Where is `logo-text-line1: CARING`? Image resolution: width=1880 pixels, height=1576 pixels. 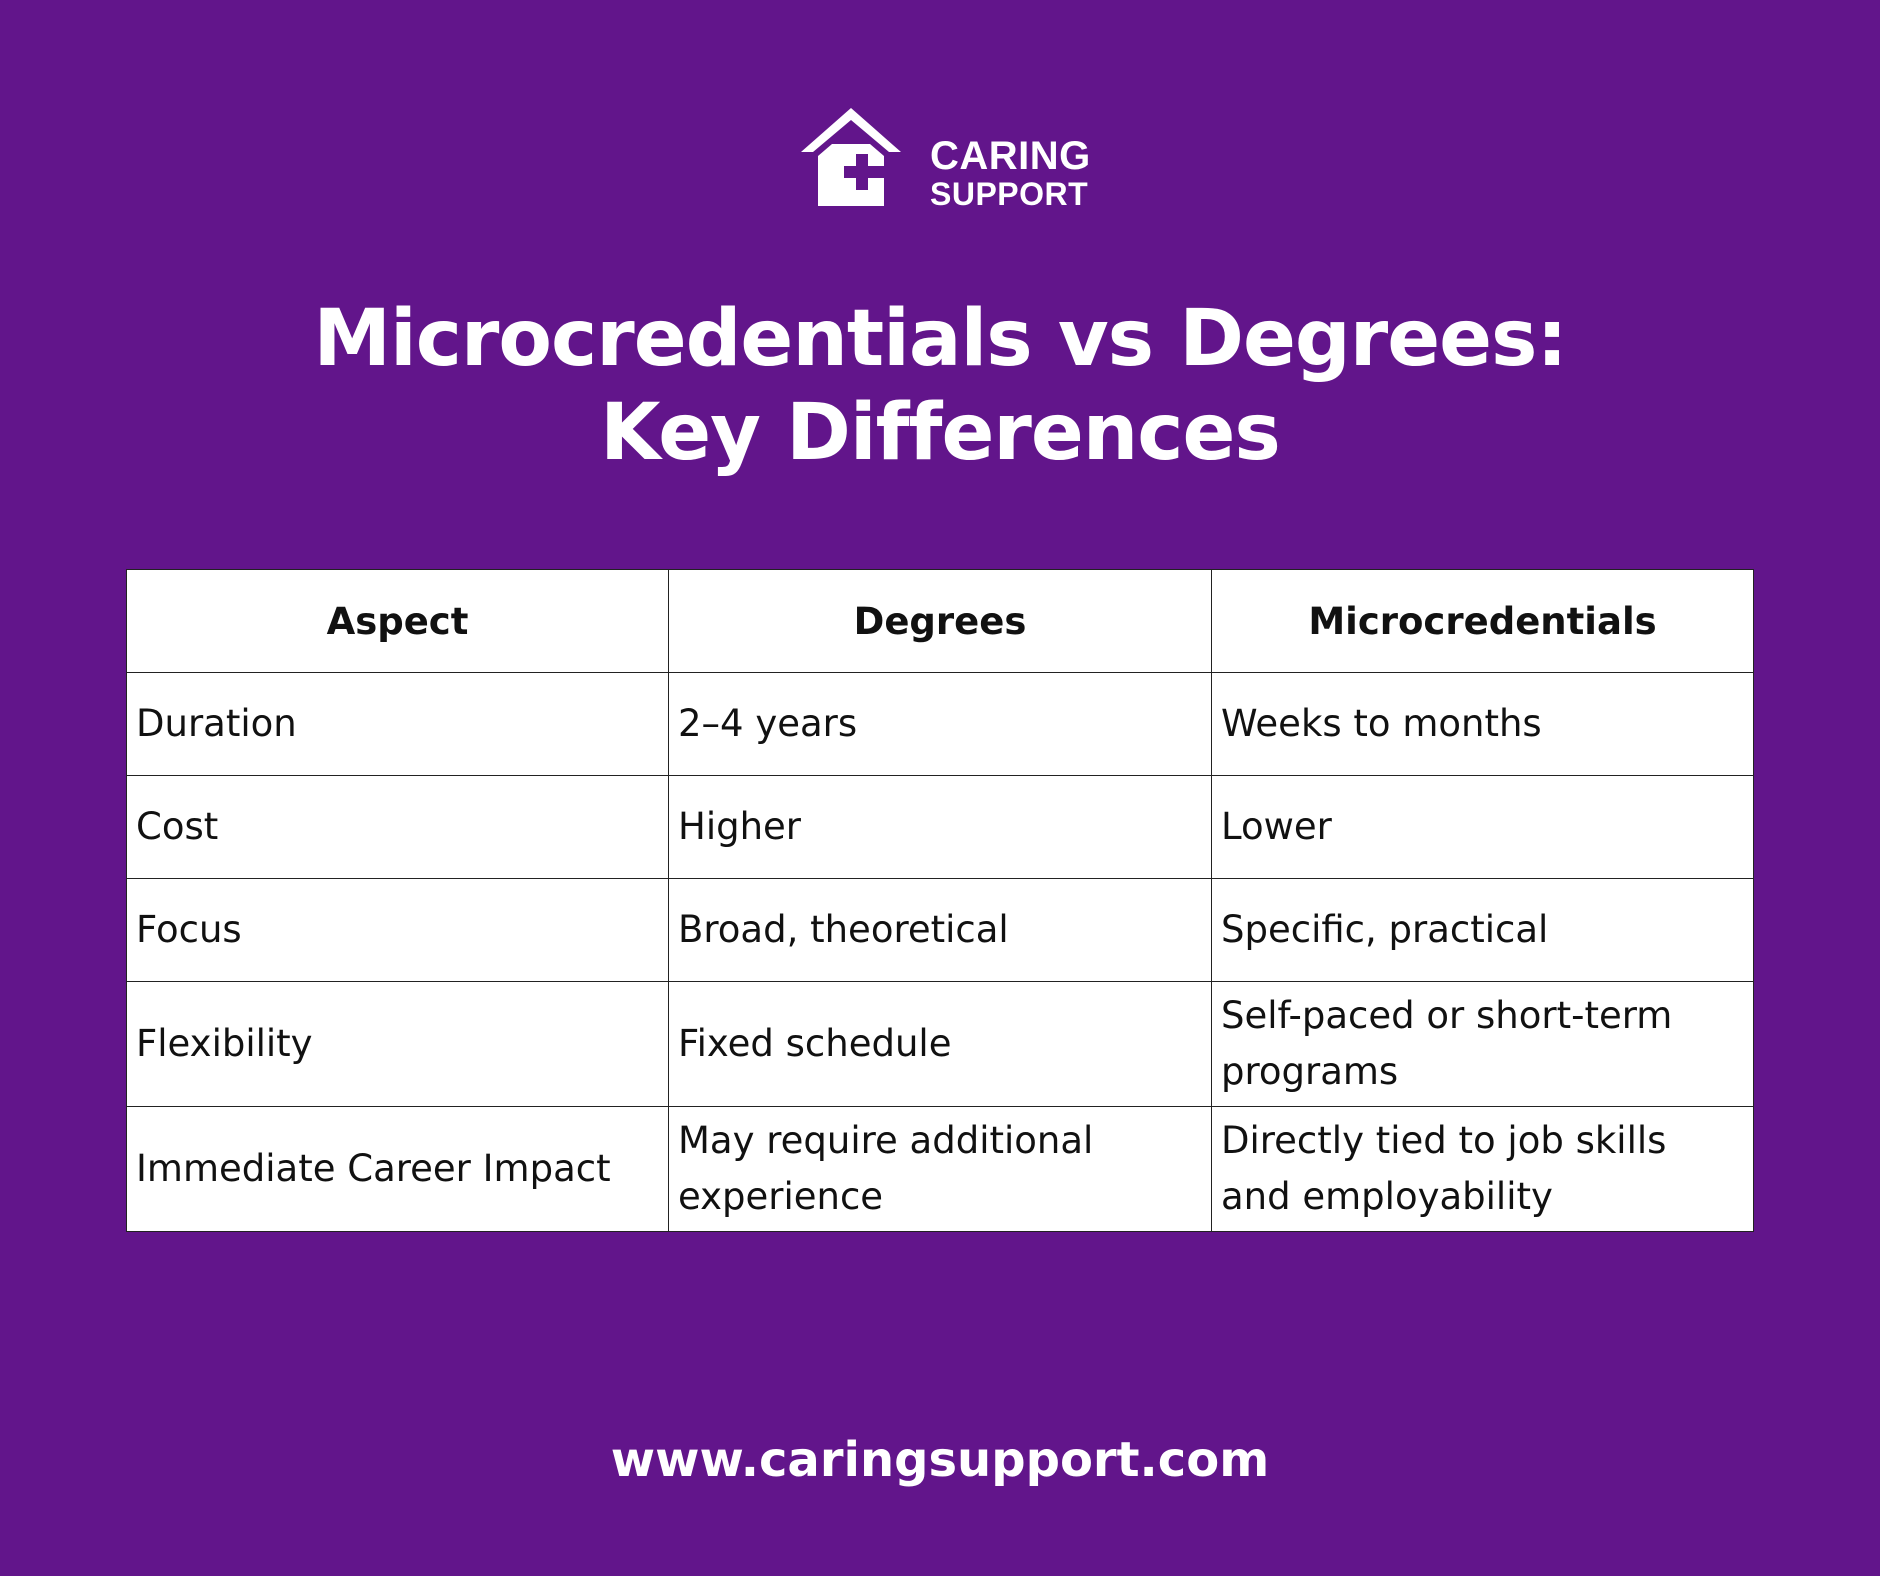
logo-text-line1: CARING is located at coordinates (1010, 156).